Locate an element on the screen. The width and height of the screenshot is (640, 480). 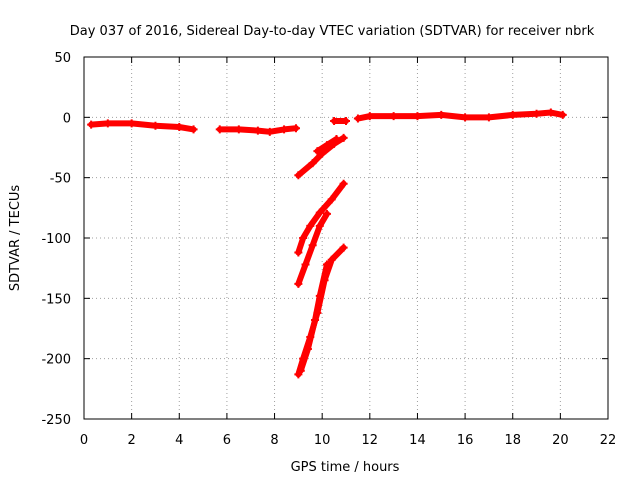
x-tick-label: 18 is located at coordinates (512, 440).